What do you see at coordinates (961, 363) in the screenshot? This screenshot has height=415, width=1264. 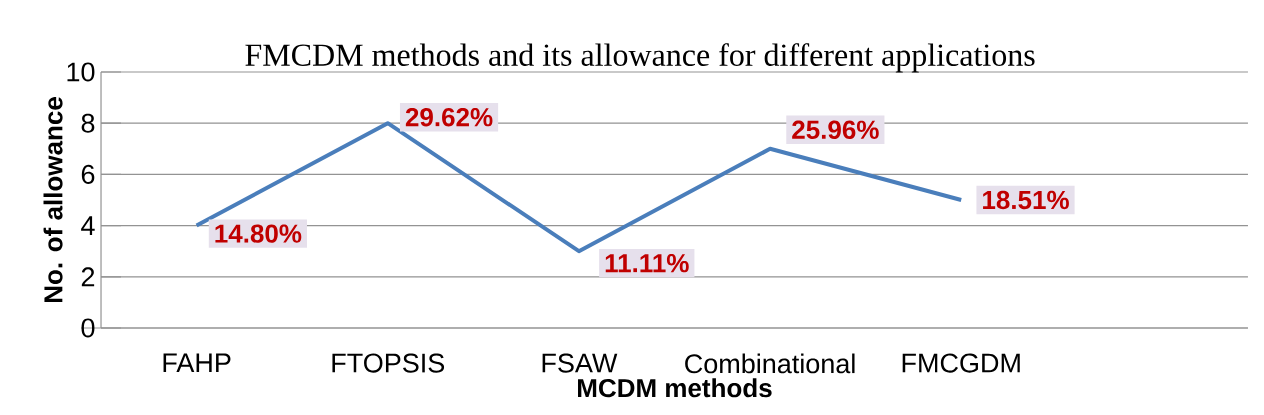 I see `x-tick-label: FMCGDM` at bounding box center [961, 363].